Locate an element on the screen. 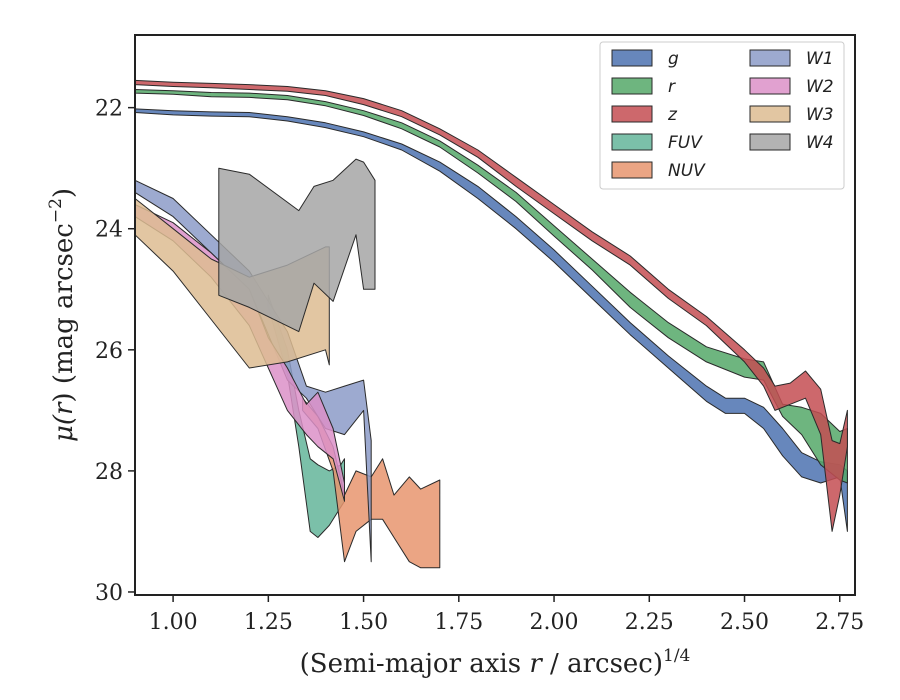  legend-label-z: z is located at coordinates (672, 115).